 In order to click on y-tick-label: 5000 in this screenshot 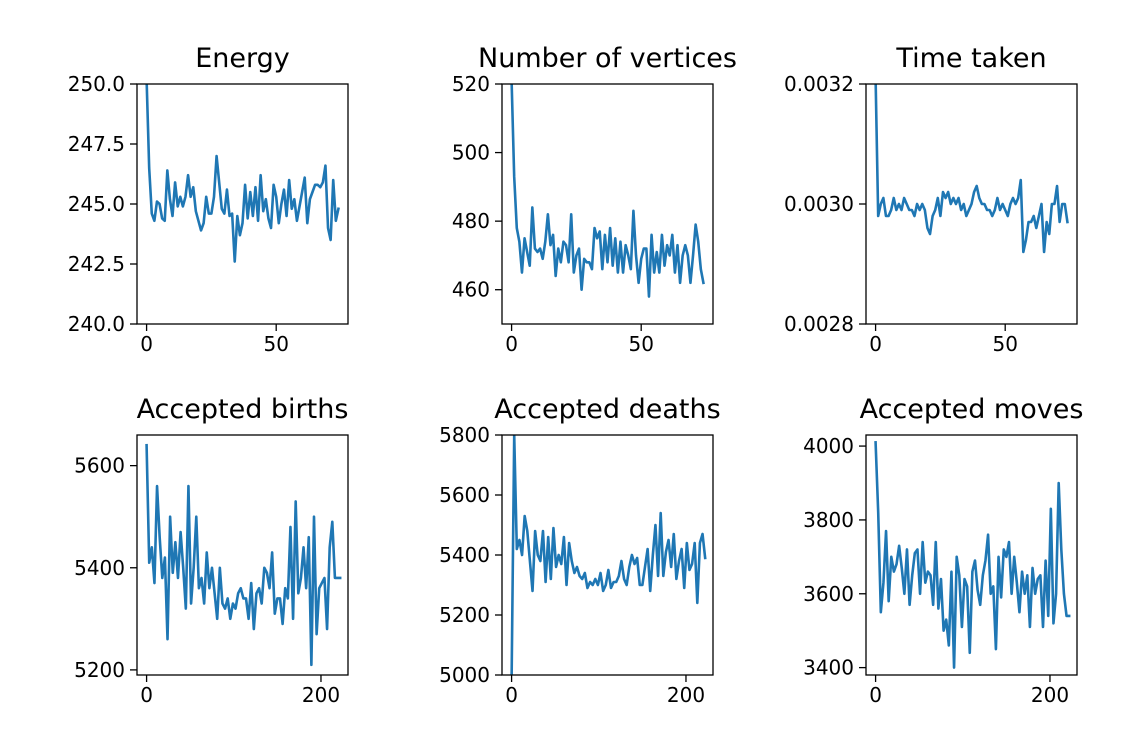, I will do `click(464, 675)`.